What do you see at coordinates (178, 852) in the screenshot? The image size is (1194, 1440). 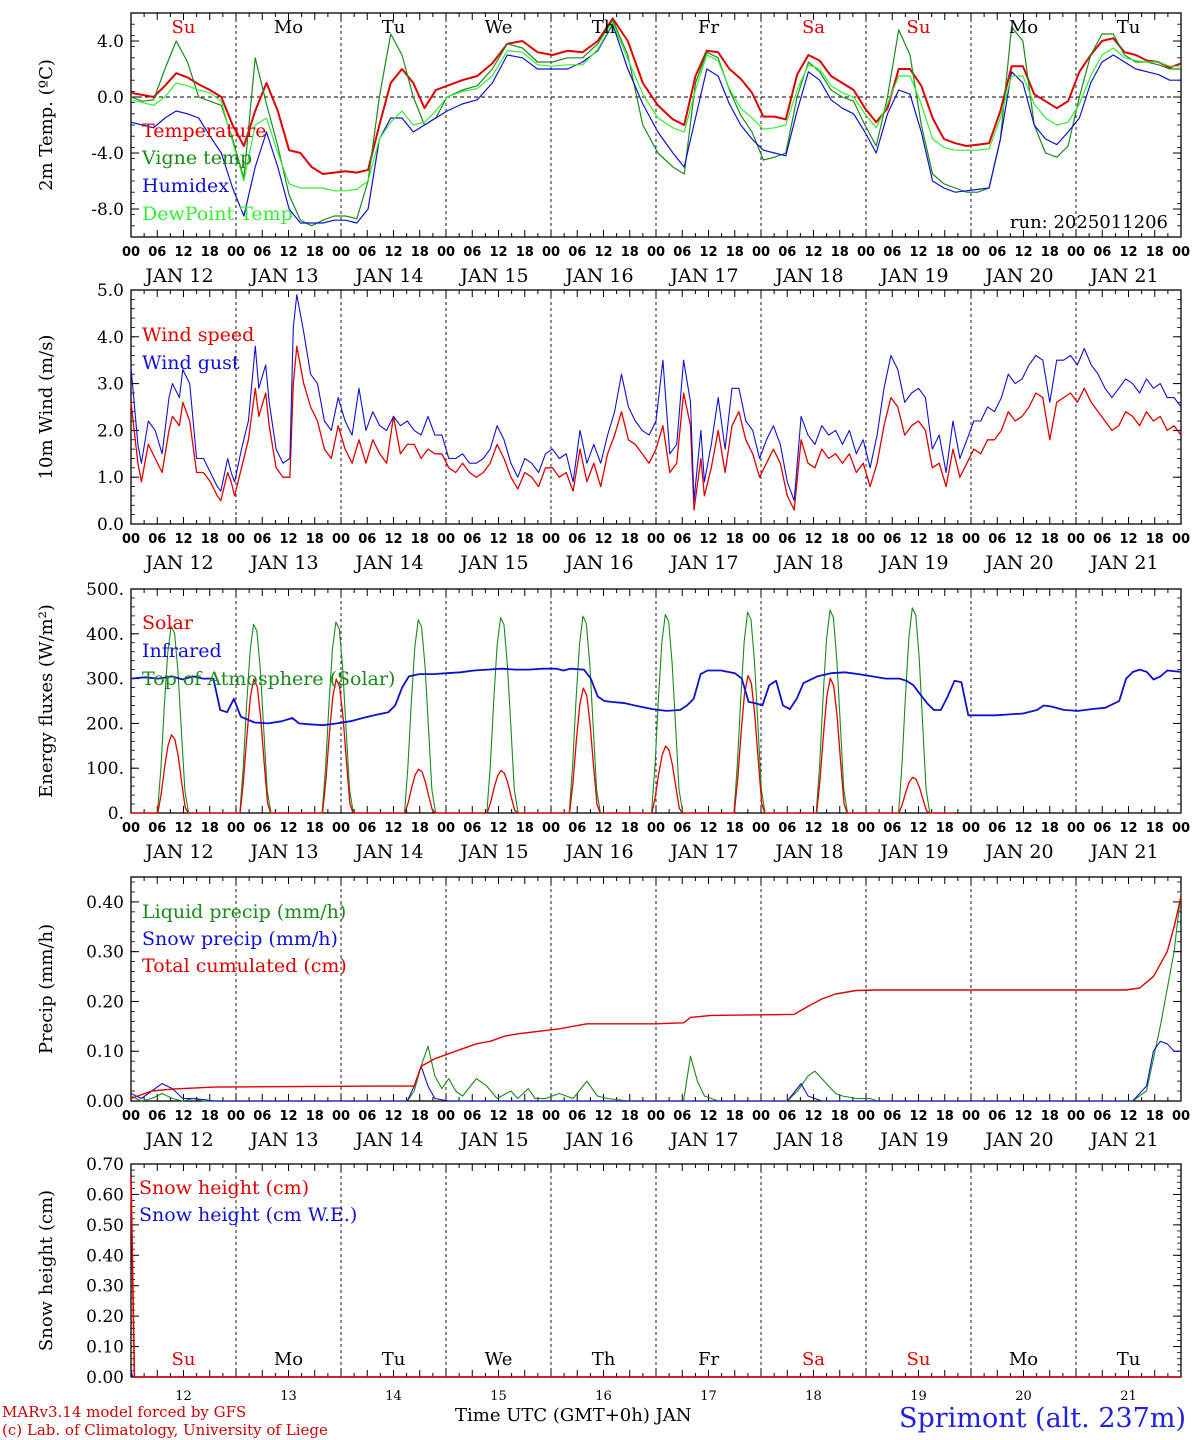 I see `date-label: JAN 12` at bounding box center [178, 852].